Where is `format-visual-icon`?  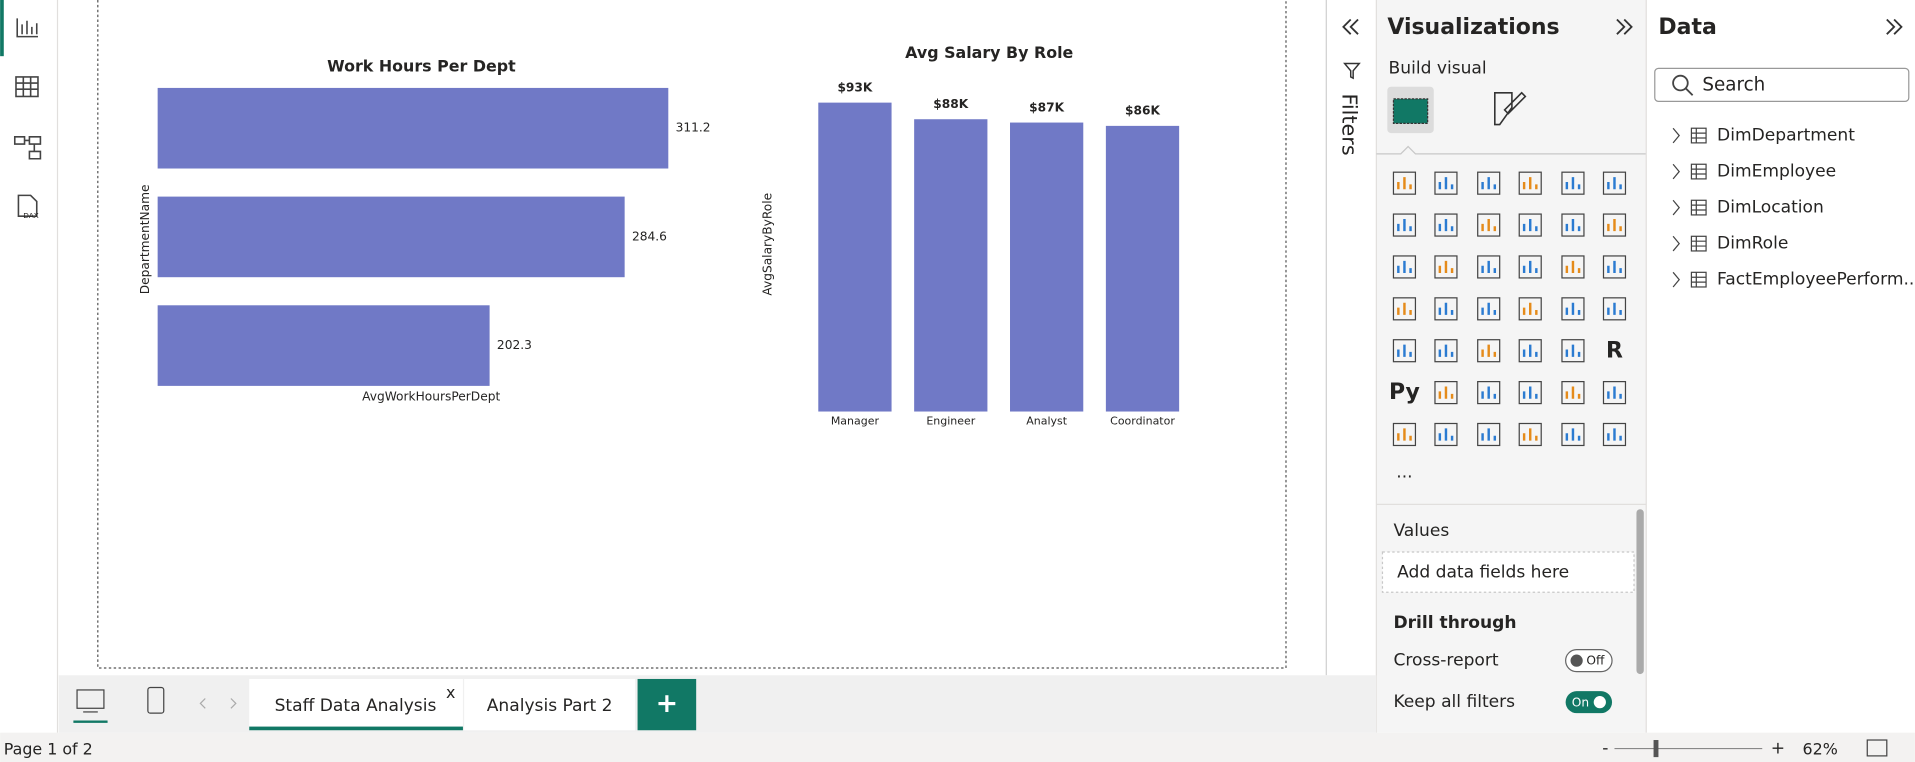 format-visual-icon is located at coordinates (1510, 108).